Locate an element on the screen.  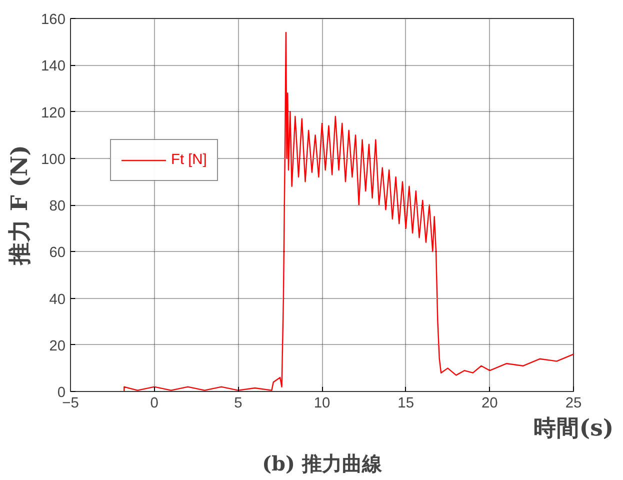
x-tick-label: 20 is located at coordinates (490, 404).